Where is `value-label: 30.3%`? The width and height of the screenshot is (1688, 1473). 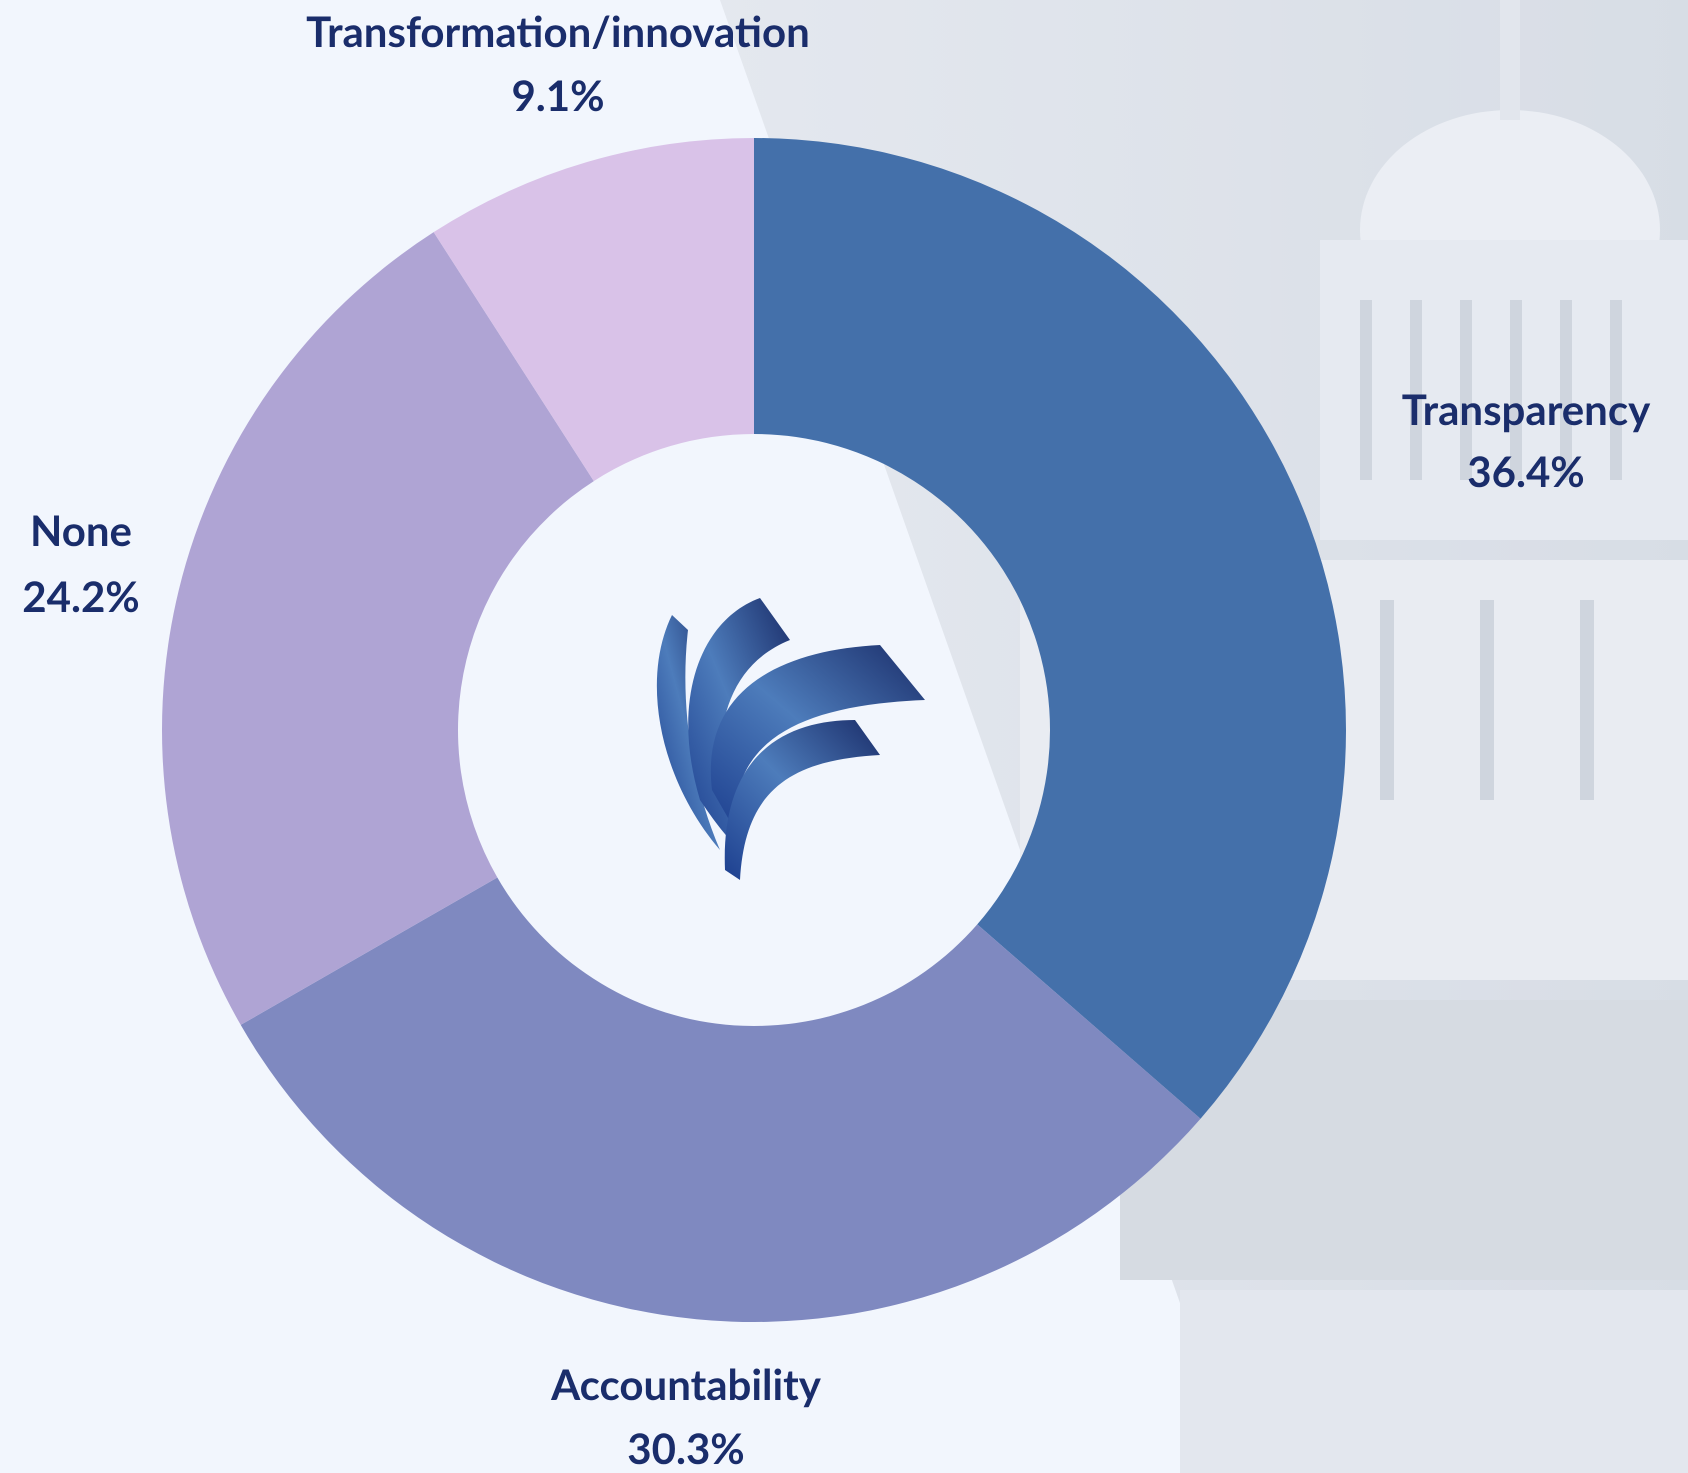
value-label: 30.3% is located at coordinates (685, 1448).